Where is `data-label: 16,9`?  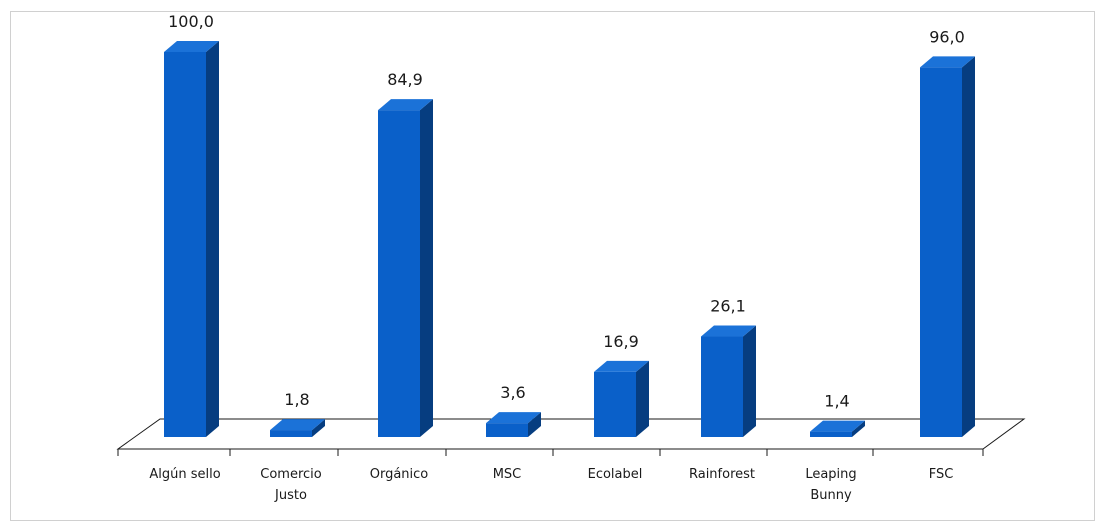 data-label: 16,9 is located at coordinates (621, 341).